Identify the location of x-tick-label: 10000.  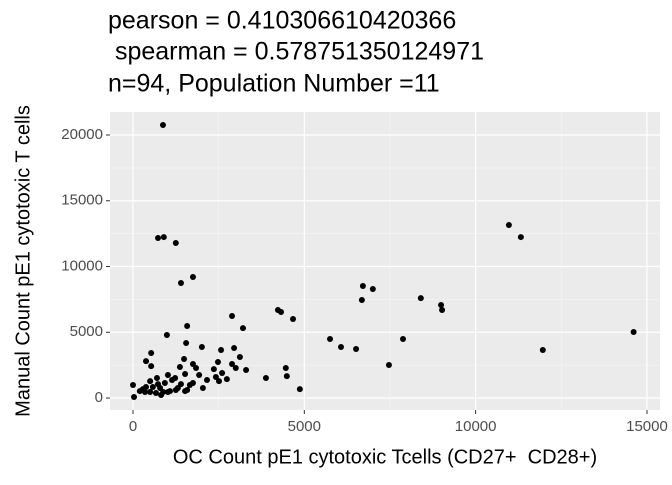
(476, 426).